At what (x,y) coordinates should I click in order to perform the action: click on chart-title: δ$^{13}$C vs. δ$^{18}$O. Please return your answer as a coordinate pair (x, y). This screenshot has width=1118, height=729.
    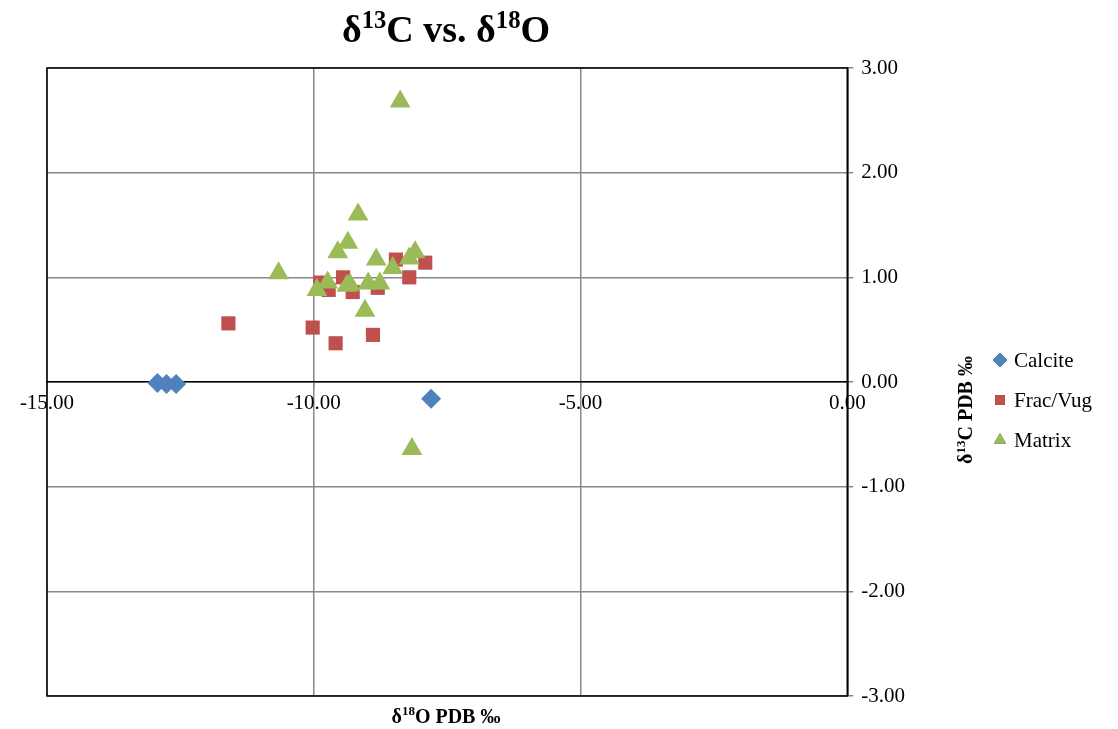
    Looking at the image, I should click on (446, 28).